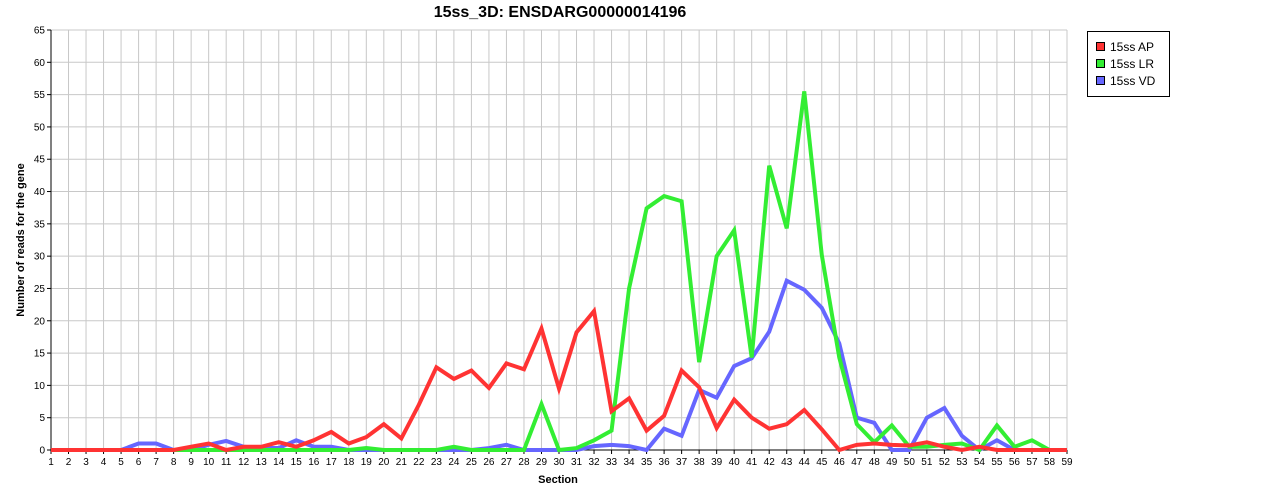 The height and width of the screenshot is (500, 1287). I want to click on x-tick-label: 21, so click(402, 462).